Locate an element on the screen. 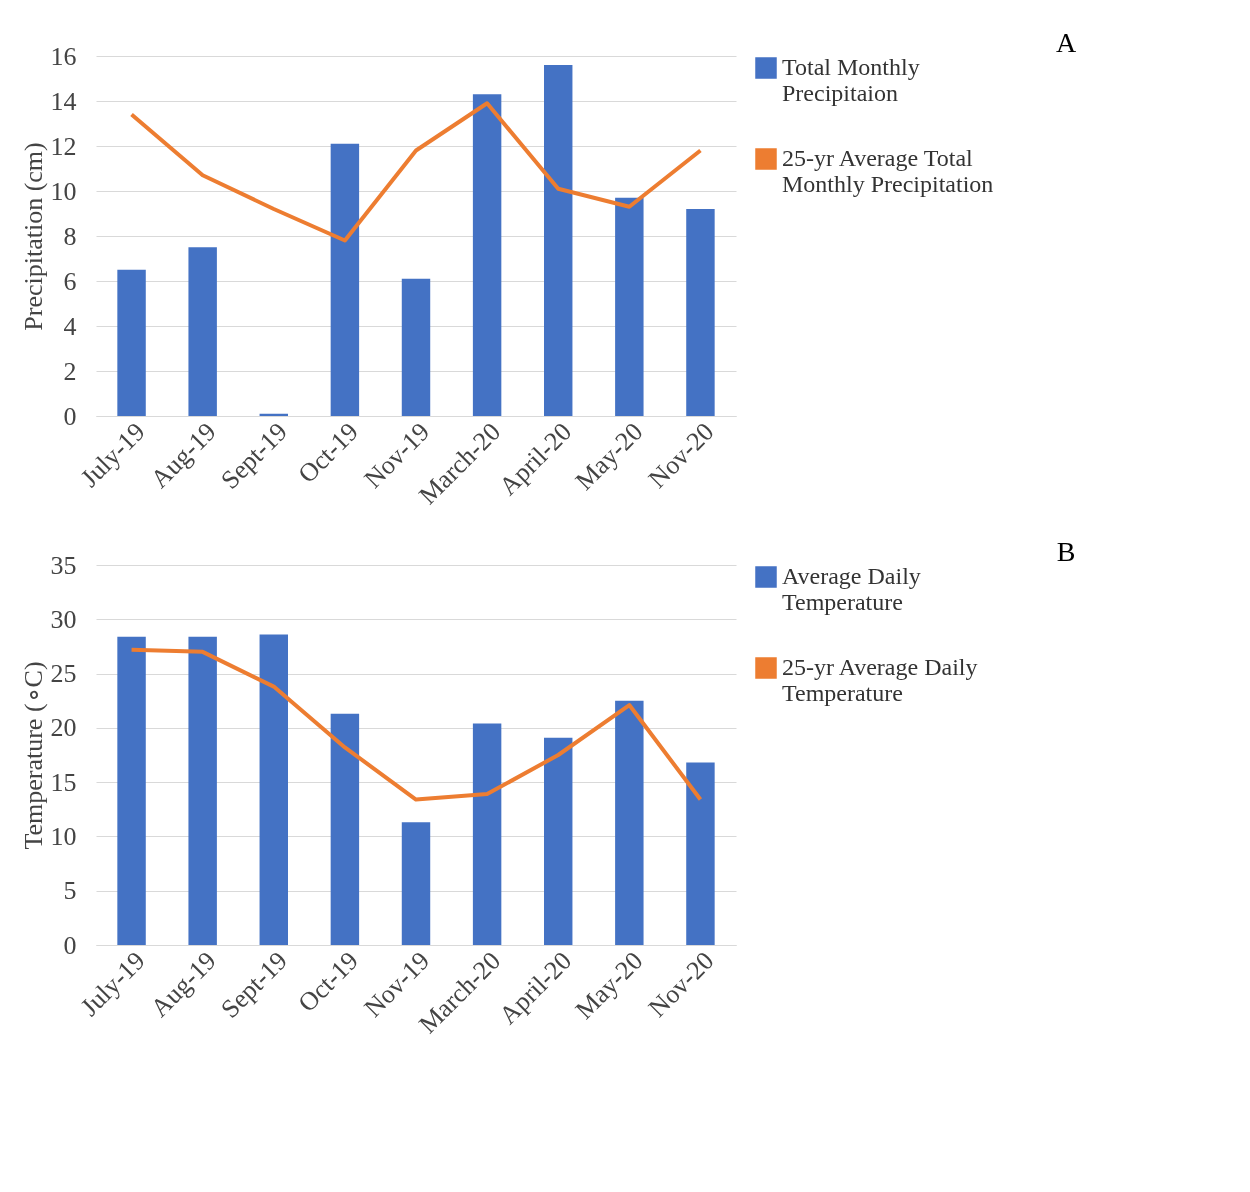  y-tick-label: 4 is located at coordinates (70, 326).